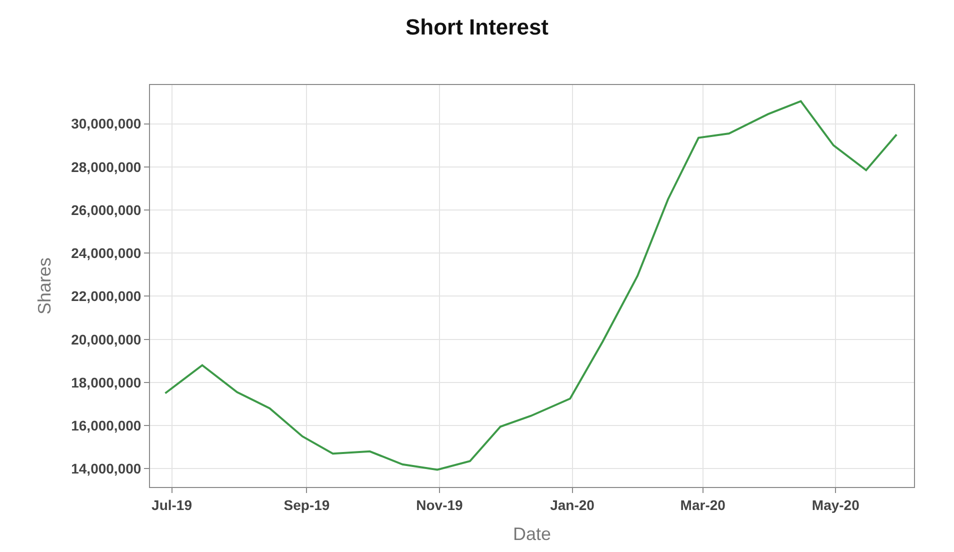  Describe the element at coordinates (106, 425) in the screenshot. I see `y-tick-label: 16,000,000` at that location.